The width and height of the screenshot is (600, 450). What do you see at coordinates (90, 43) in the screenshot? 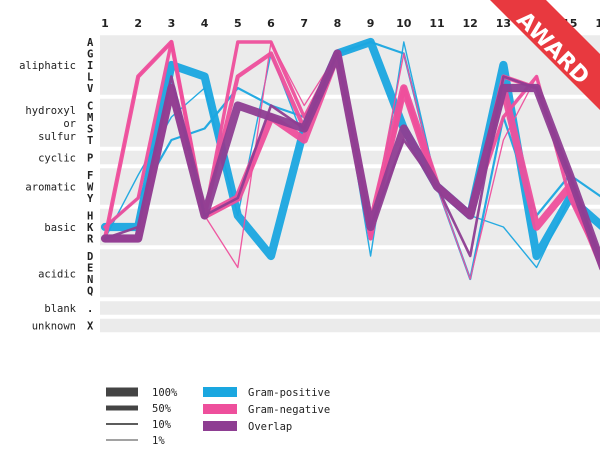
I see `residue-label: A` at bounding box center [90, 43].